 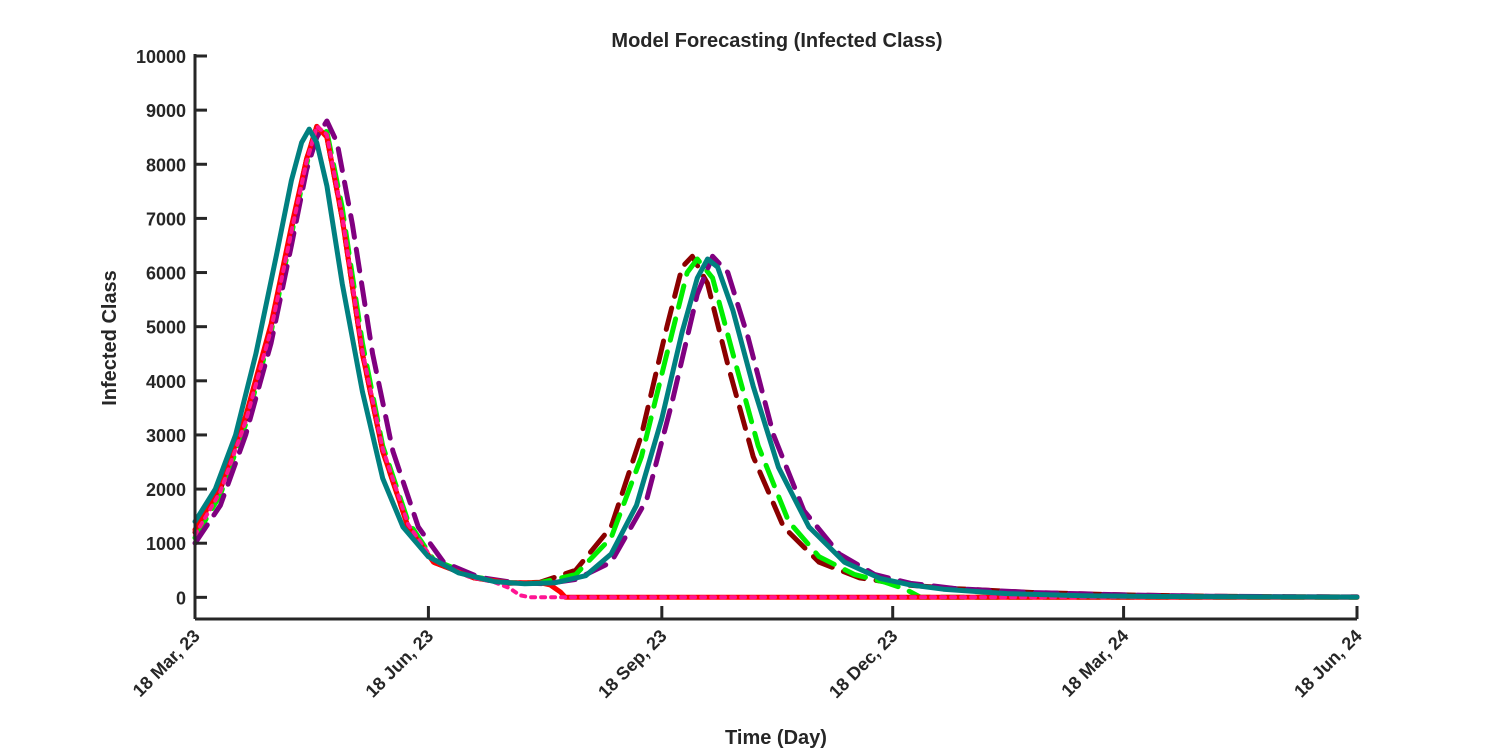 I want to click on chart-title: Model Forecasting (Infected Class), so click(x=776, y=41).